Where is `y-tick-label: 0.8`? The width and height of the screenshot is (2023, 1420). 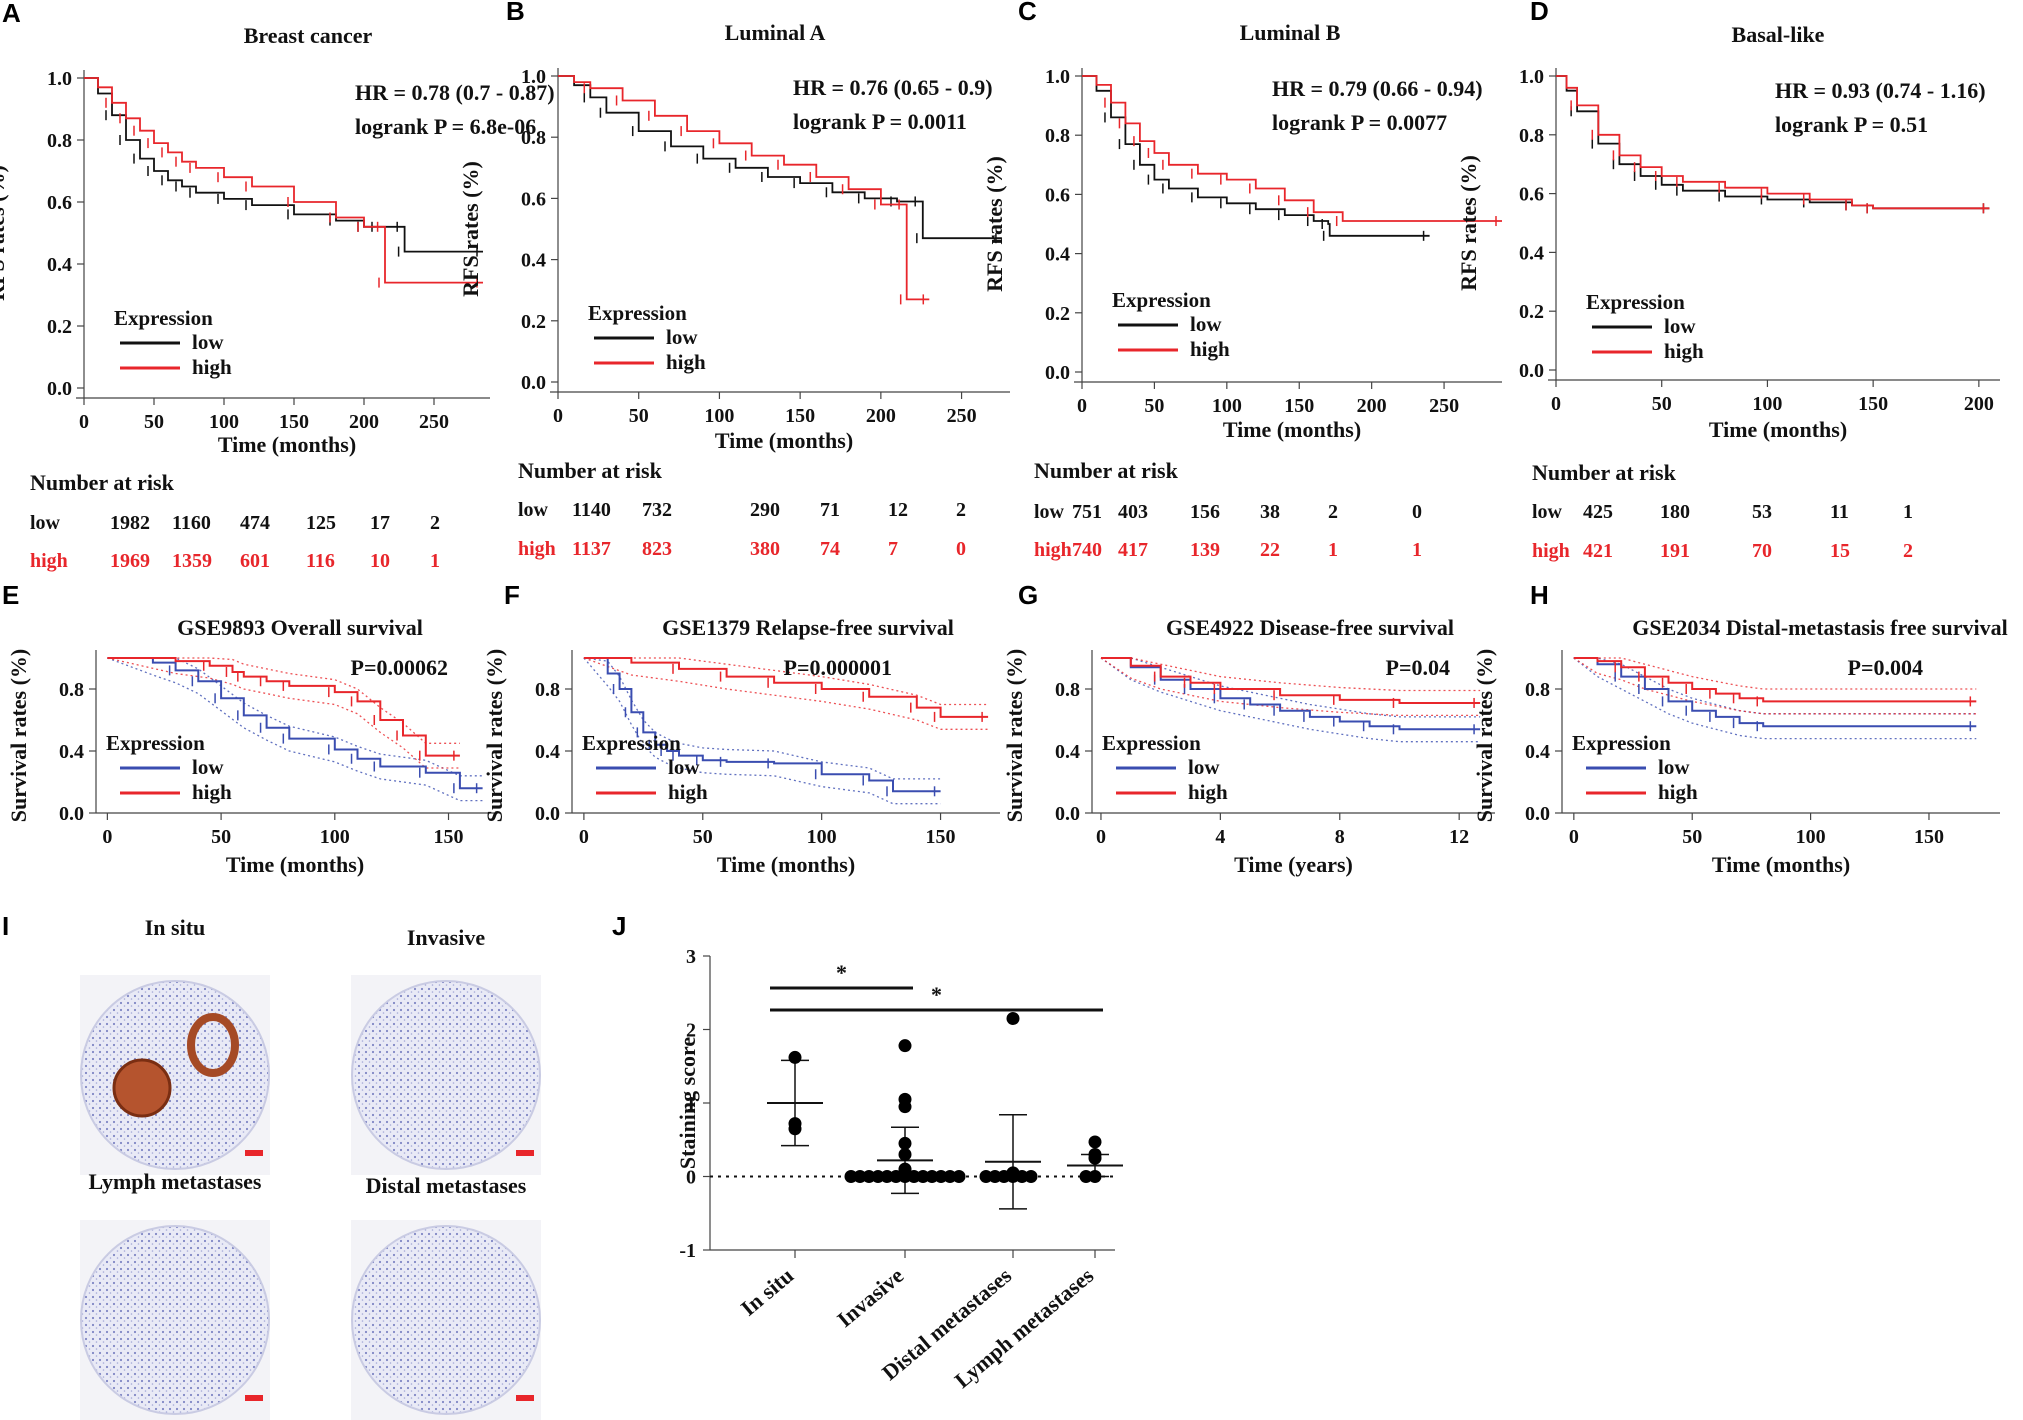 y-tick-label: 0.8 is located at coordinates (547, 690).